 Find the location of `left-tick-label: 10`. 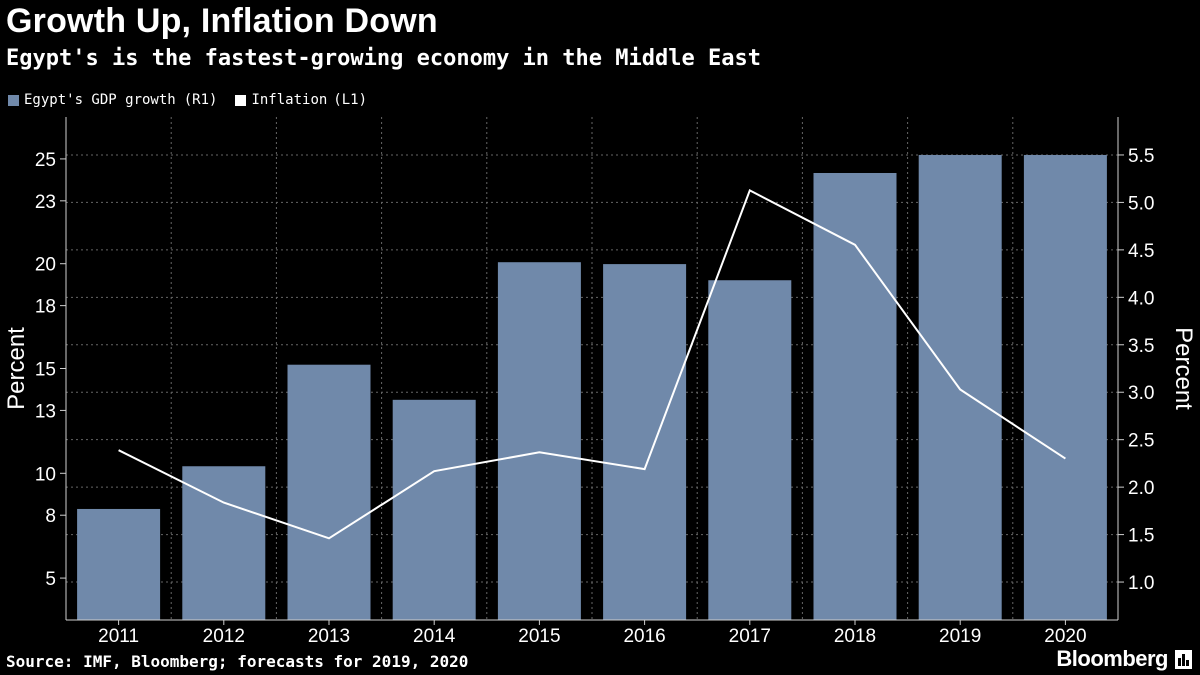

left-tick-label: 10 is located at coordinates (45, 474).